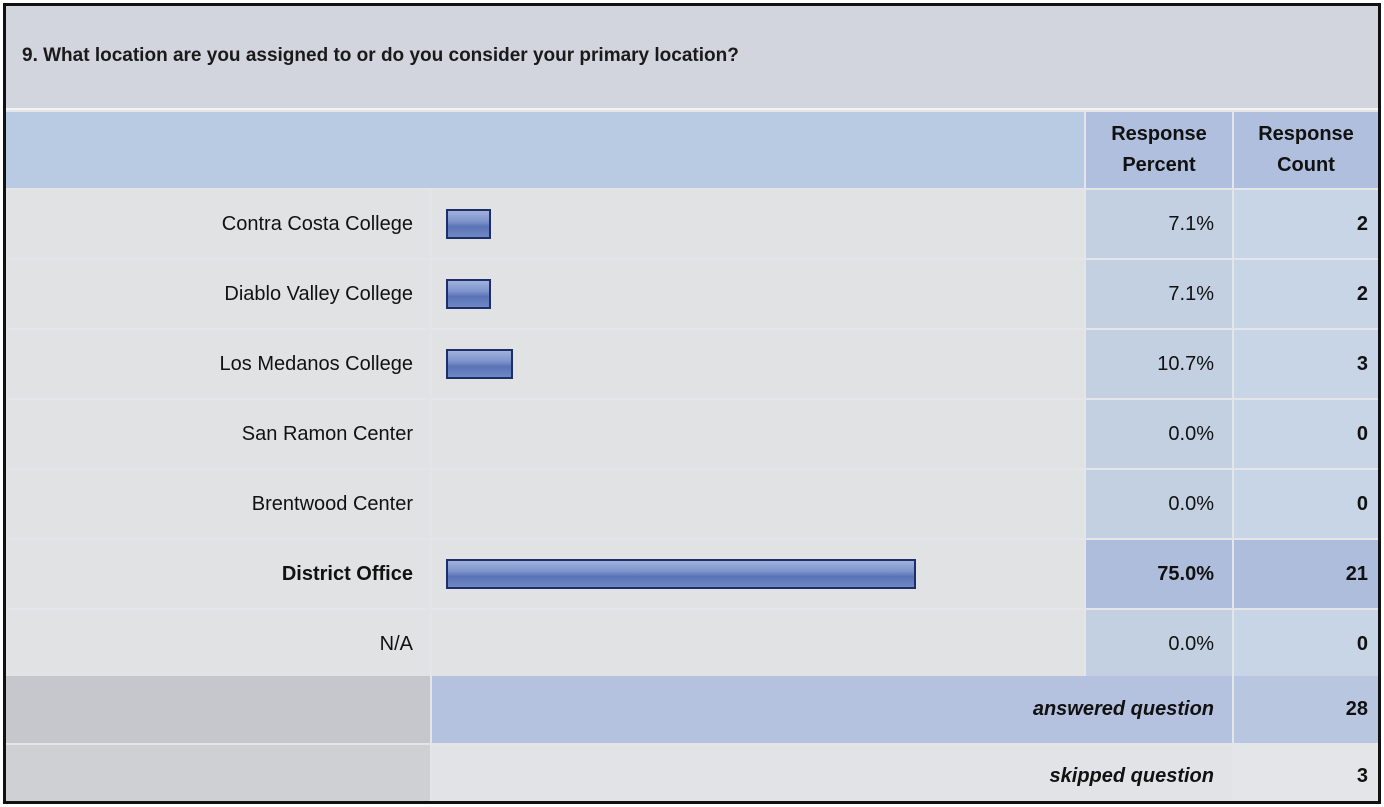  What do you see at coordinates (1306, 165) in the screenshot?
I see `response-count-header-line2: Count` at bounding box center [1306, 165].